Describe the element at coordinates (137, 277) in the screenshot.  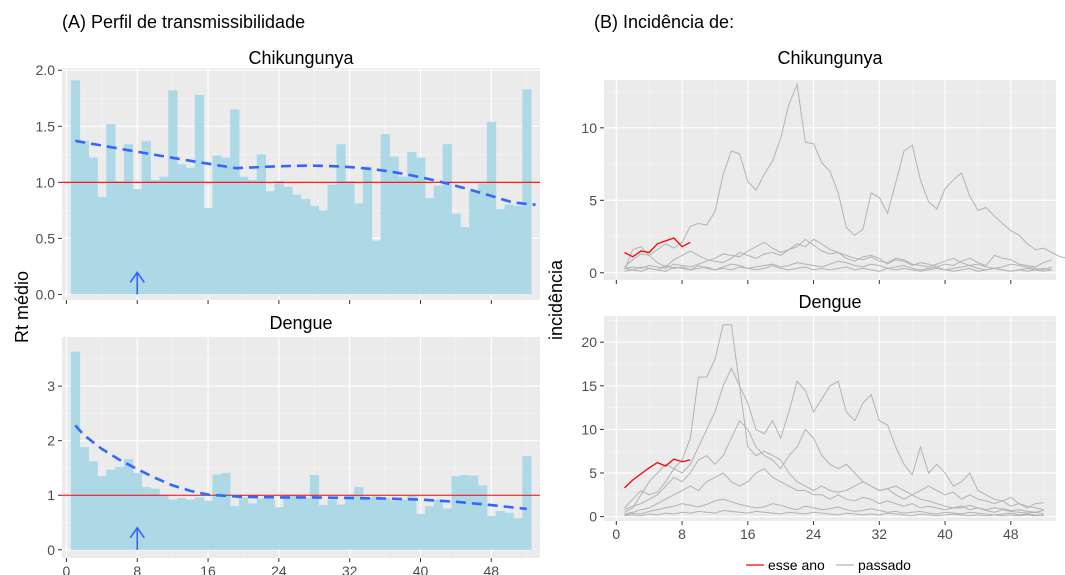
I see `arrow-head` at that location.